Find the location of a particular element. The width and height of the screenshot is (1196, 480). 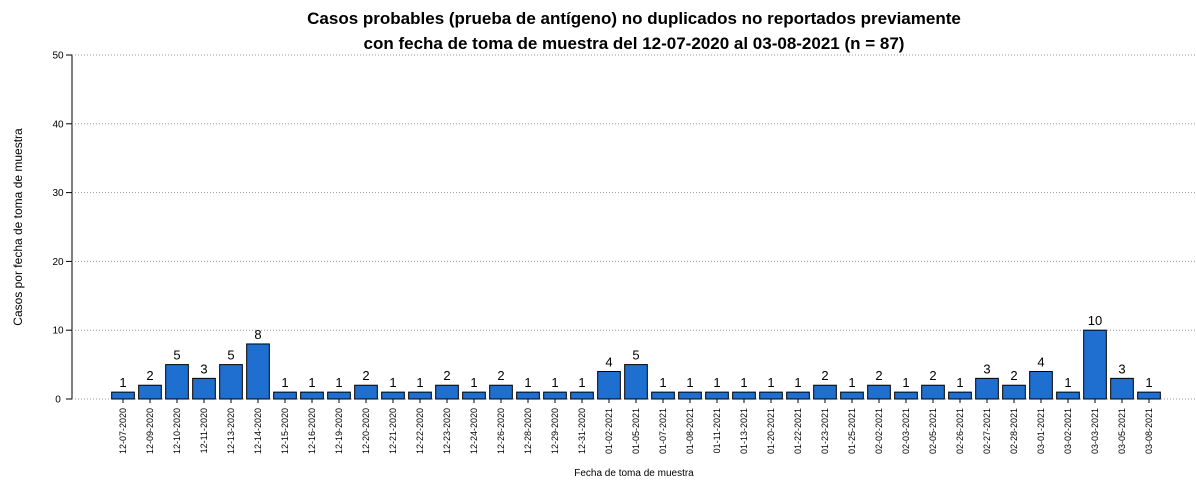

x-tick-label: 12-16-2020 is located at coordinates (312, 431).